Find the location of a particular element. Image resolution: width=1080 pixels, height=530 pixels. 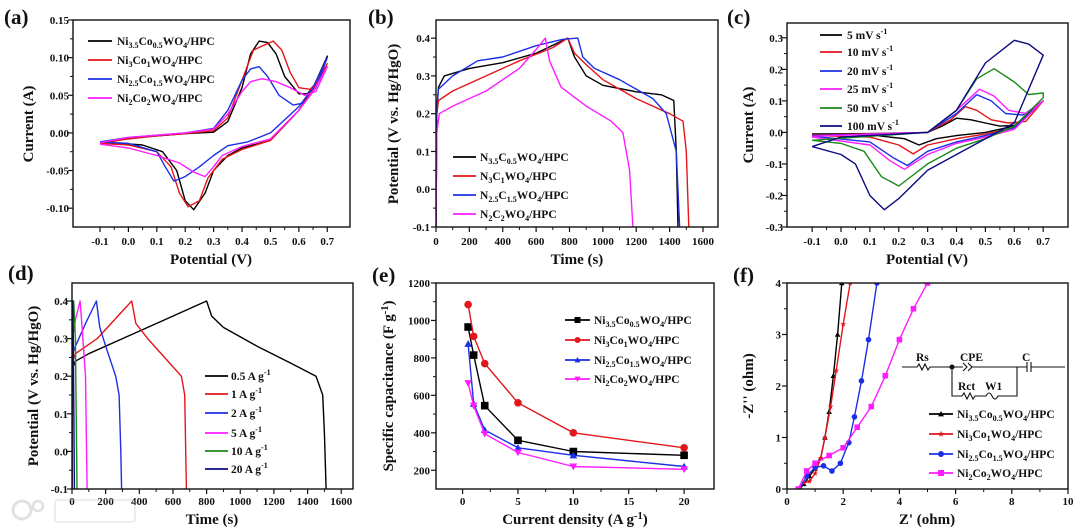

legend-label: 10 mV s-1 is located at coordinates (870, 51).